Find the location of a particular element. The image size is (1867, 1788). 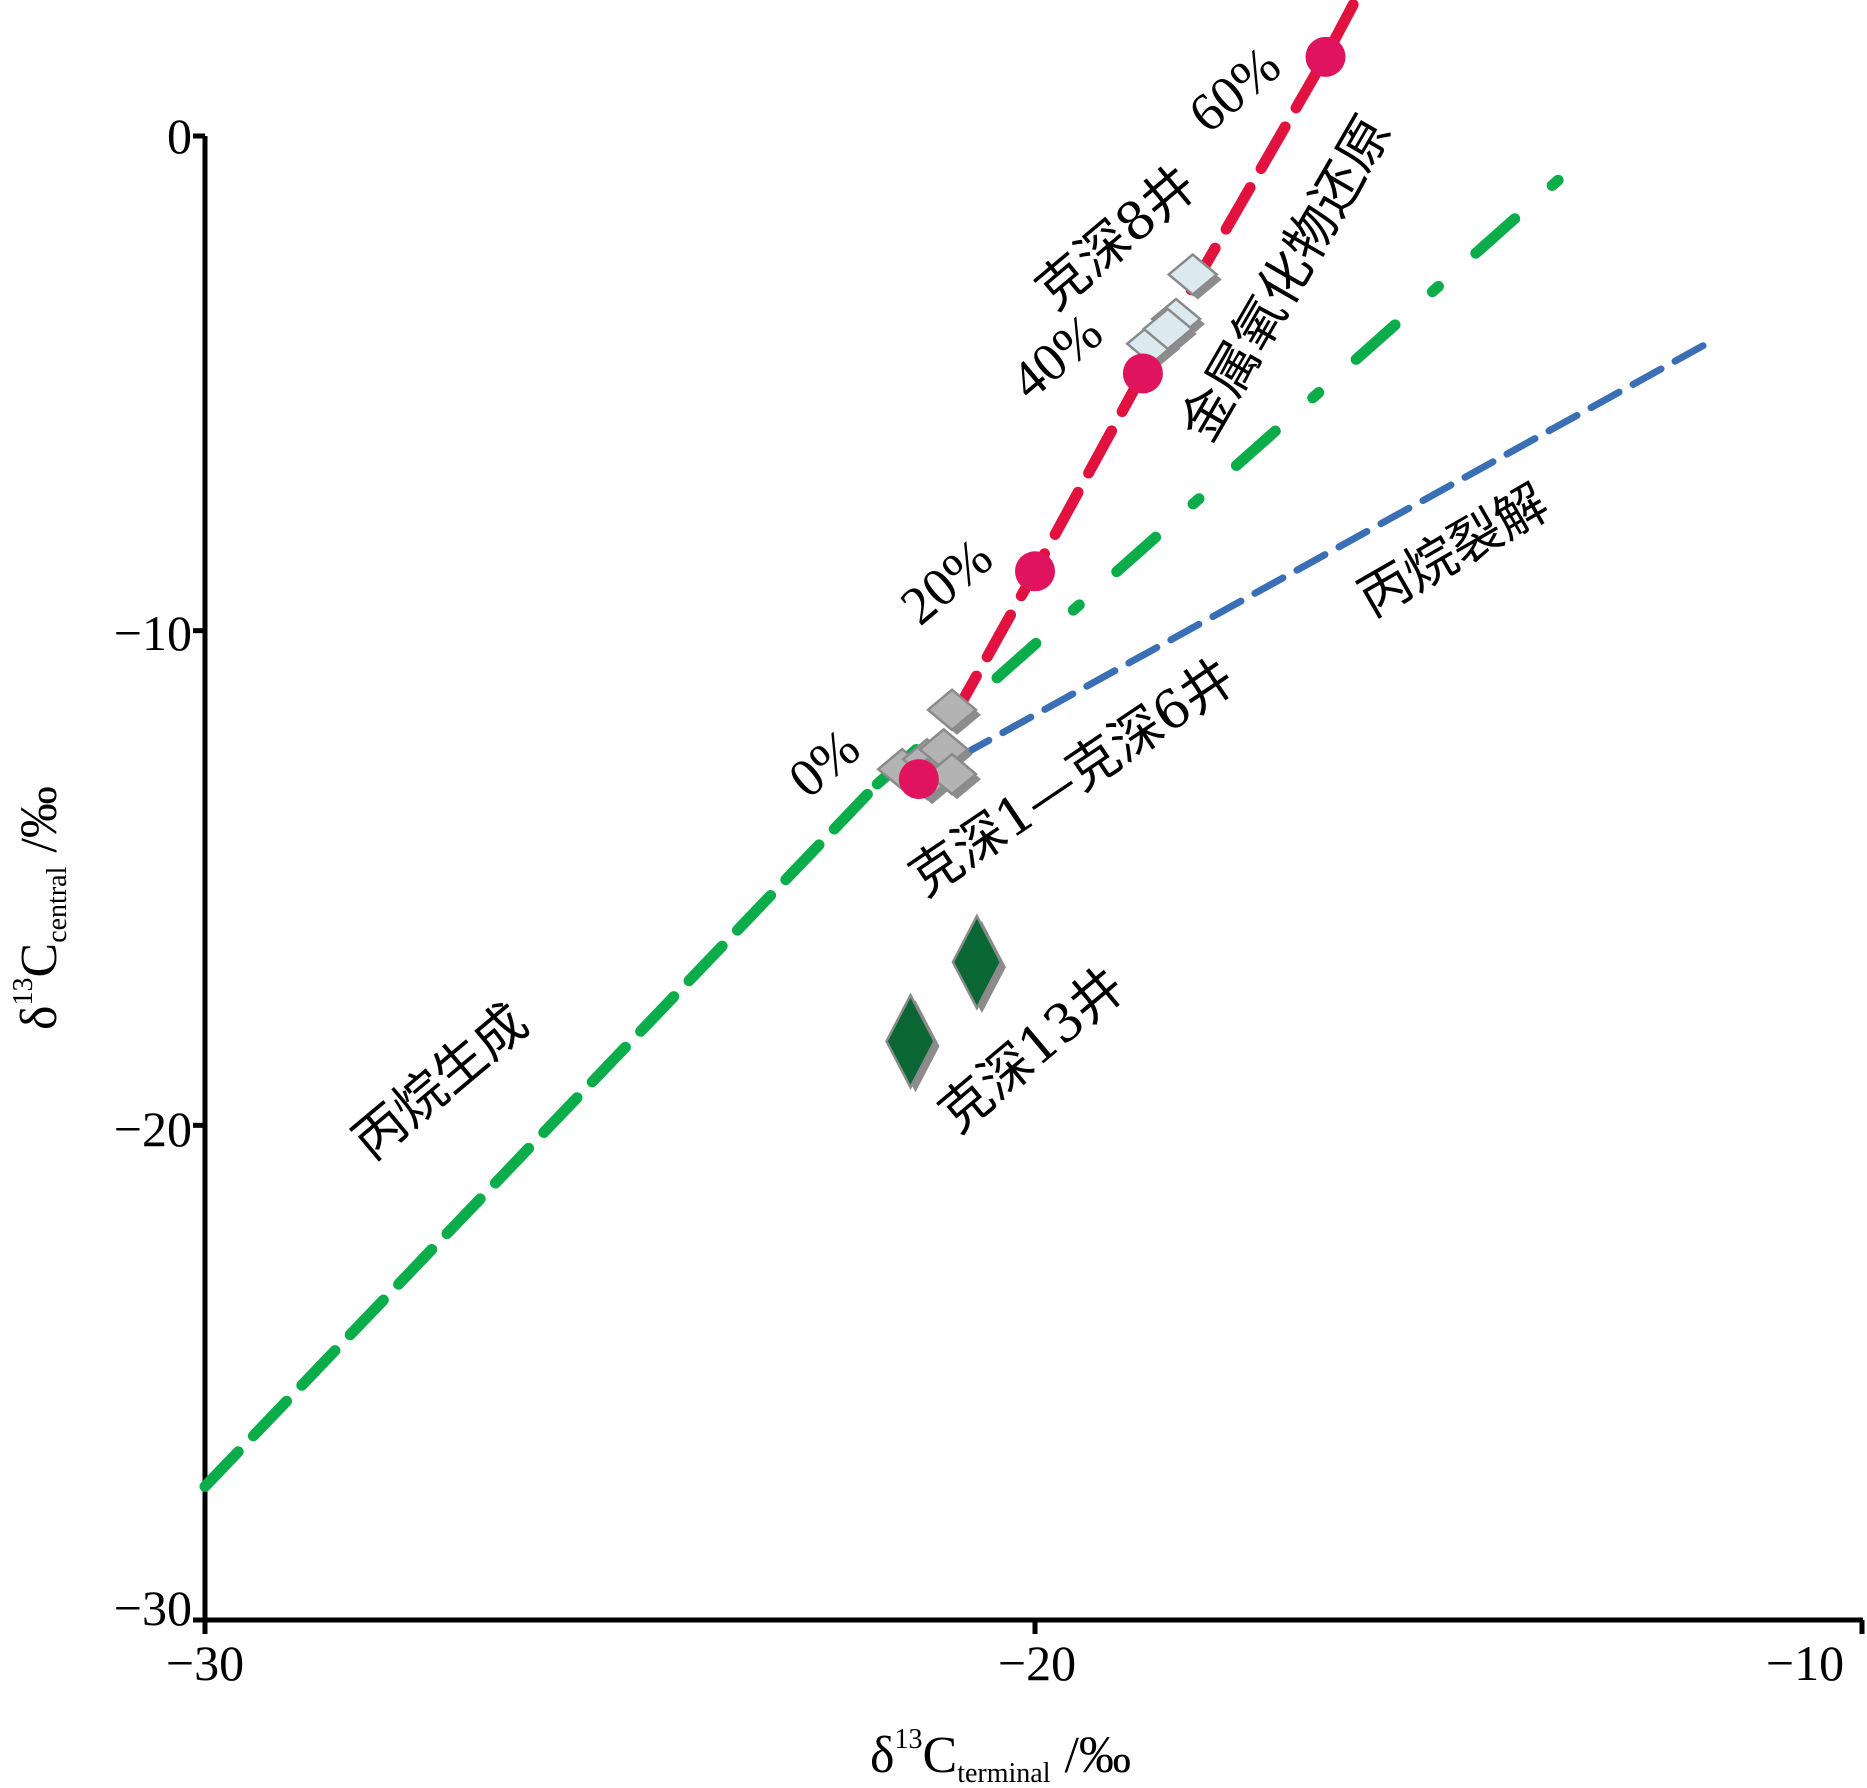

annotation-well-ks8: 克深8井 is located at coordinates (1116, 238).